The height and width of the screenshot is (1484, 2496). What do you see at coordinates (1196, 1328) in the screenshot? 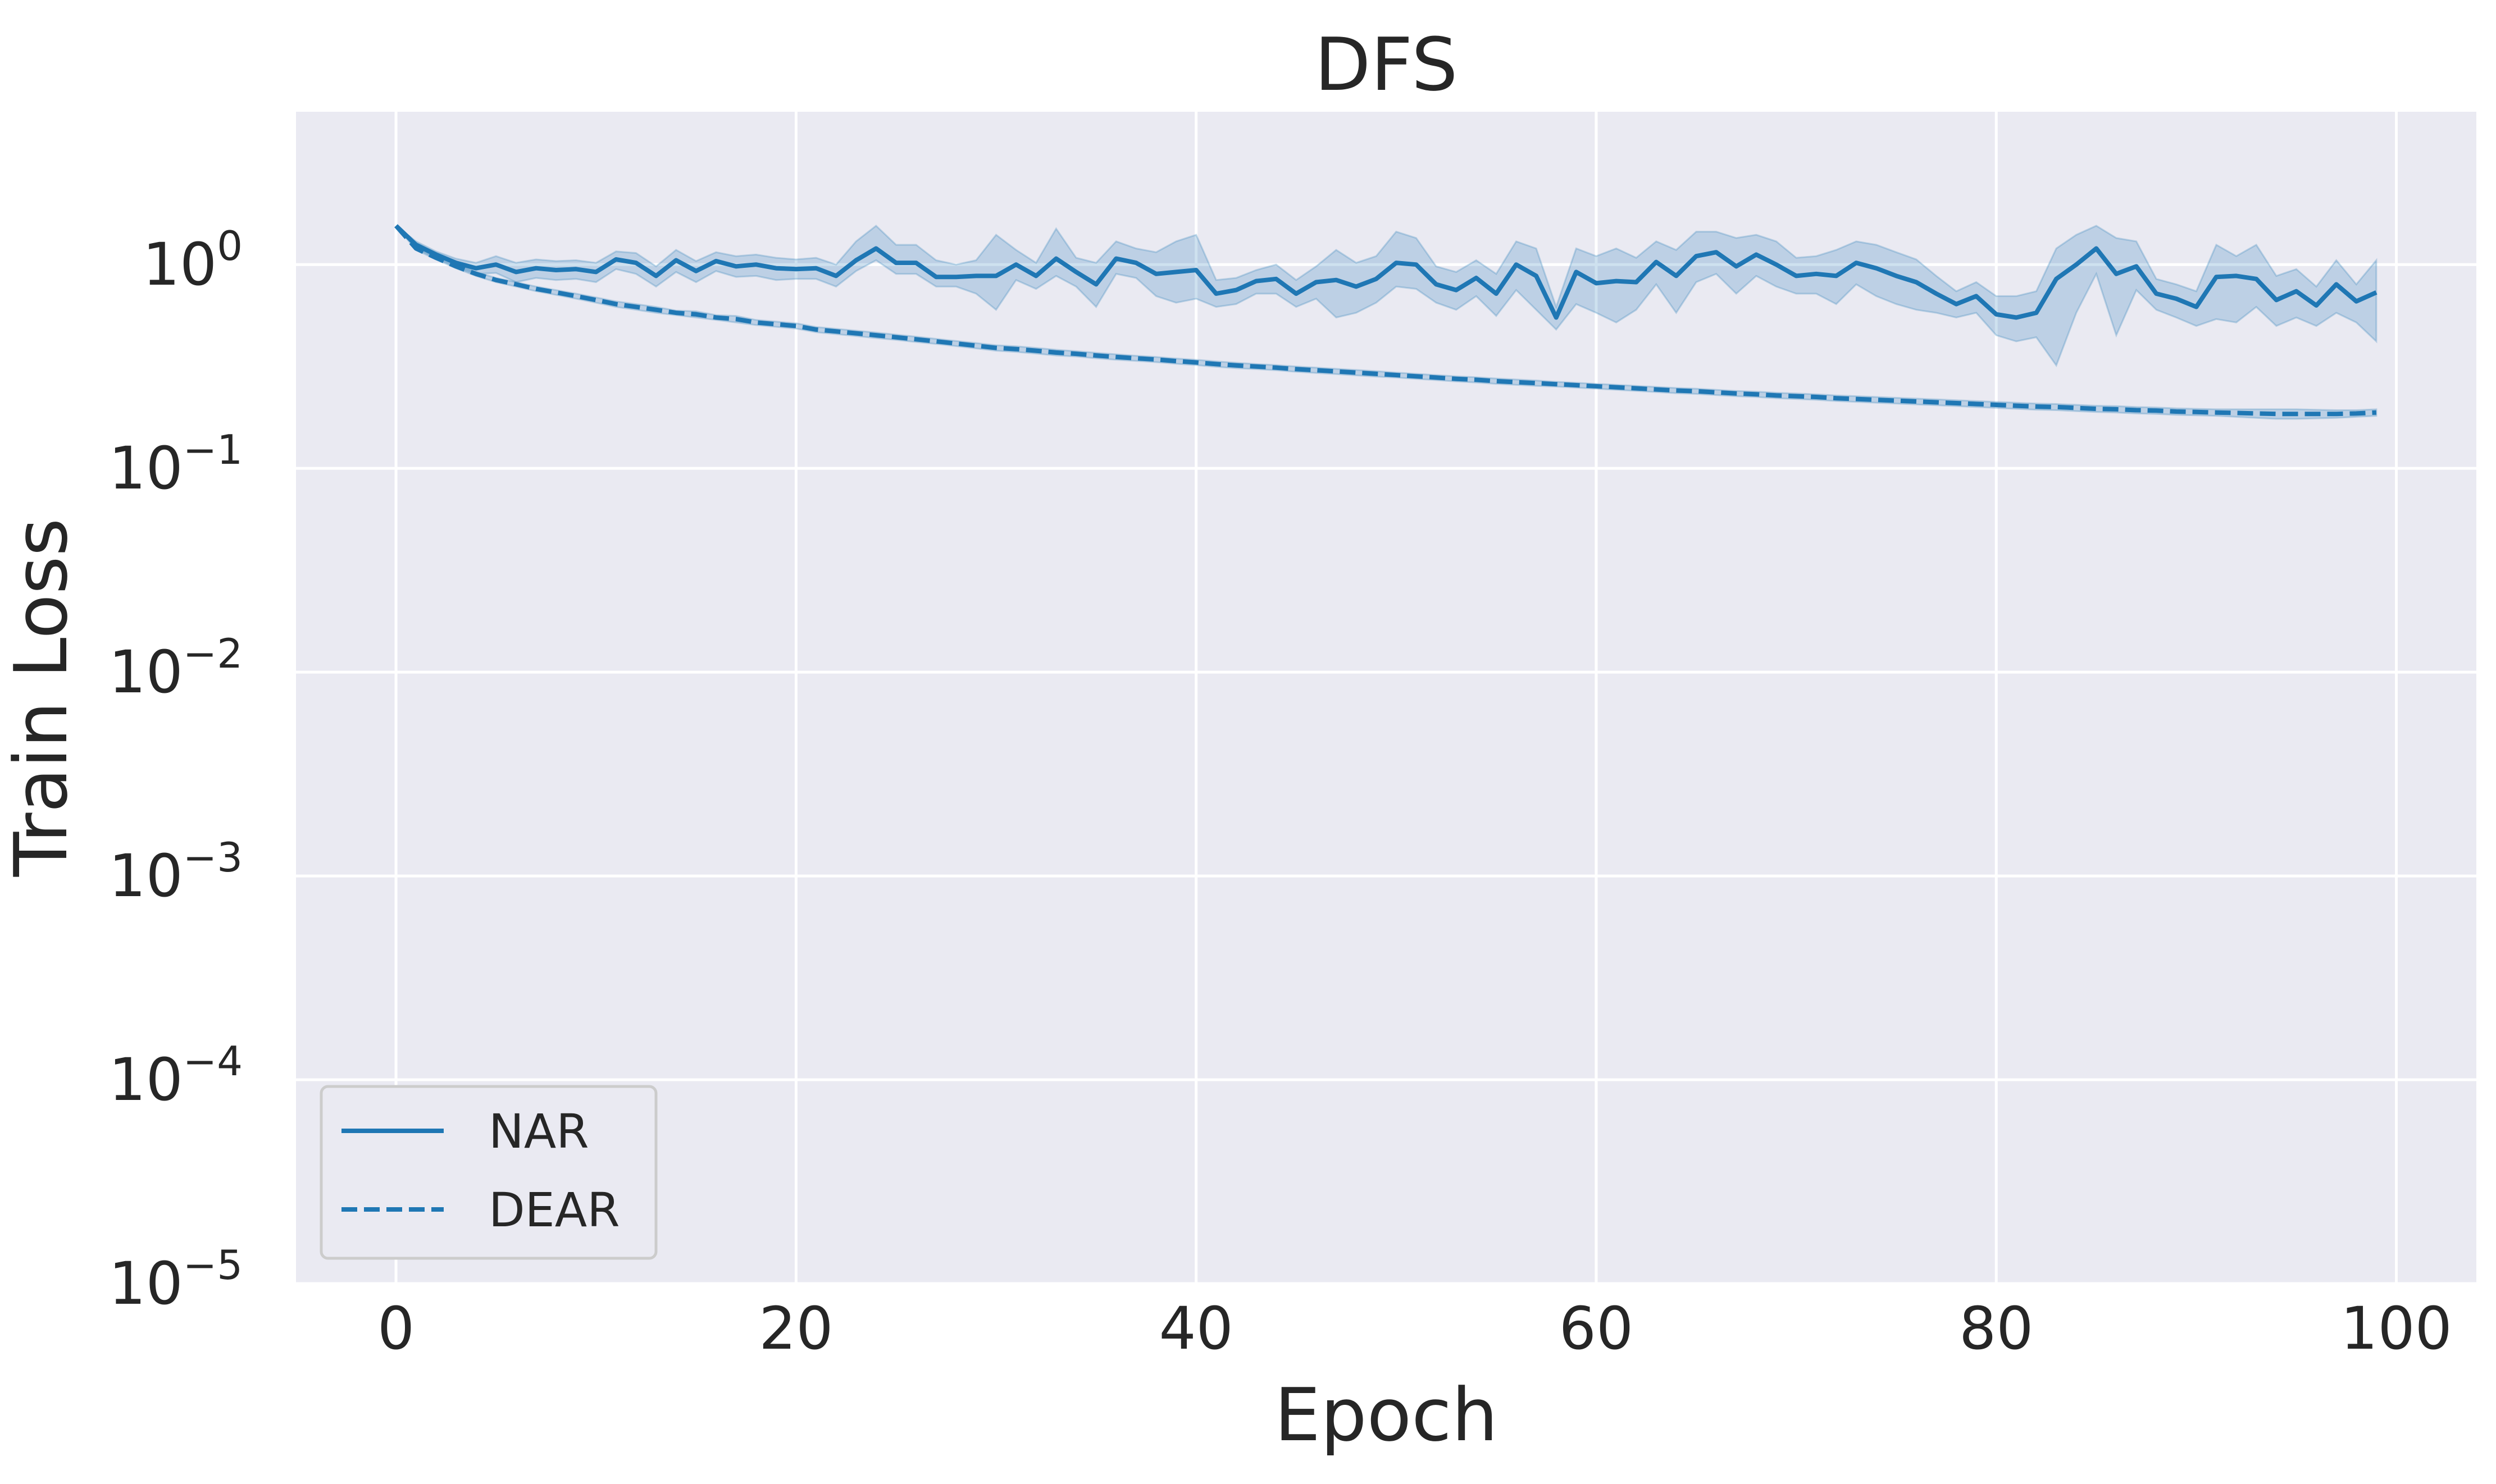
I see `x-tick-label: 40` at bounding box center [1196, 1328].